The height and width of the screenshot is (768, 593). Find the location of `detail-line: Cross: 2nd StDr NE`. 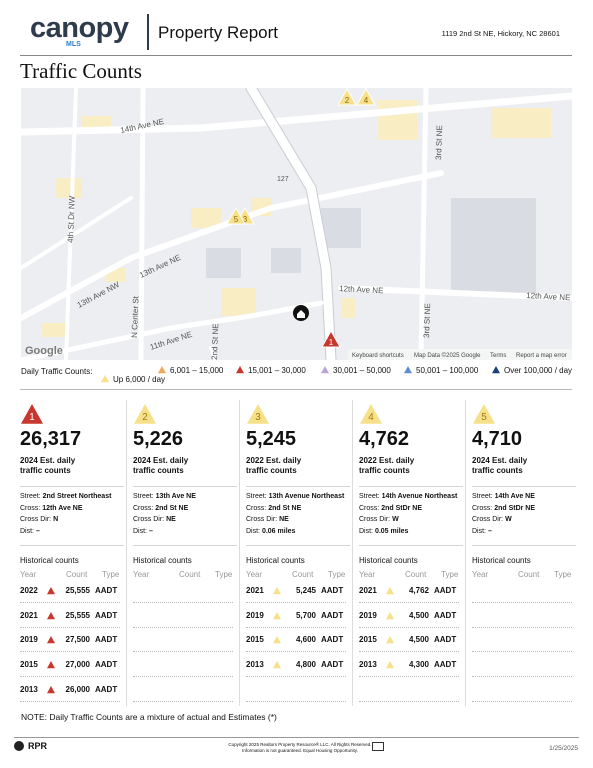

detail-line: Cross: 2nd StDr NE is located at coordinates (390, 508).